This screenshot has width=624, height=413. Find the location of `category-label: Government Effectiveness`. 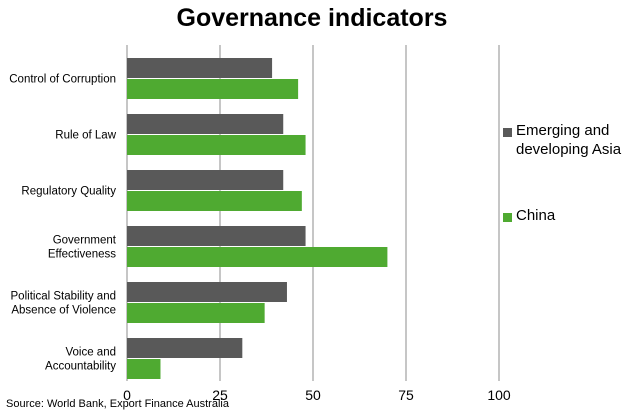

category-label: Government Effectiveness is located at coordinates (82, 248).